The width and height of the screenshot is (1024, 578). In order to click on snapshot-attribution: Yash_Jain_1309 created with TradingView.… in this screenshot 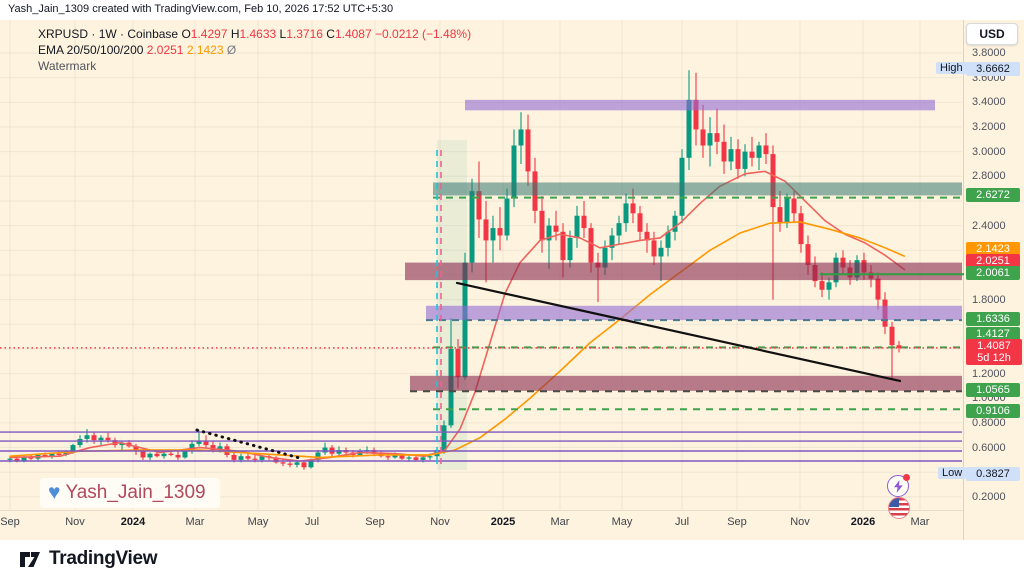, I will do `click(201, 9)`.